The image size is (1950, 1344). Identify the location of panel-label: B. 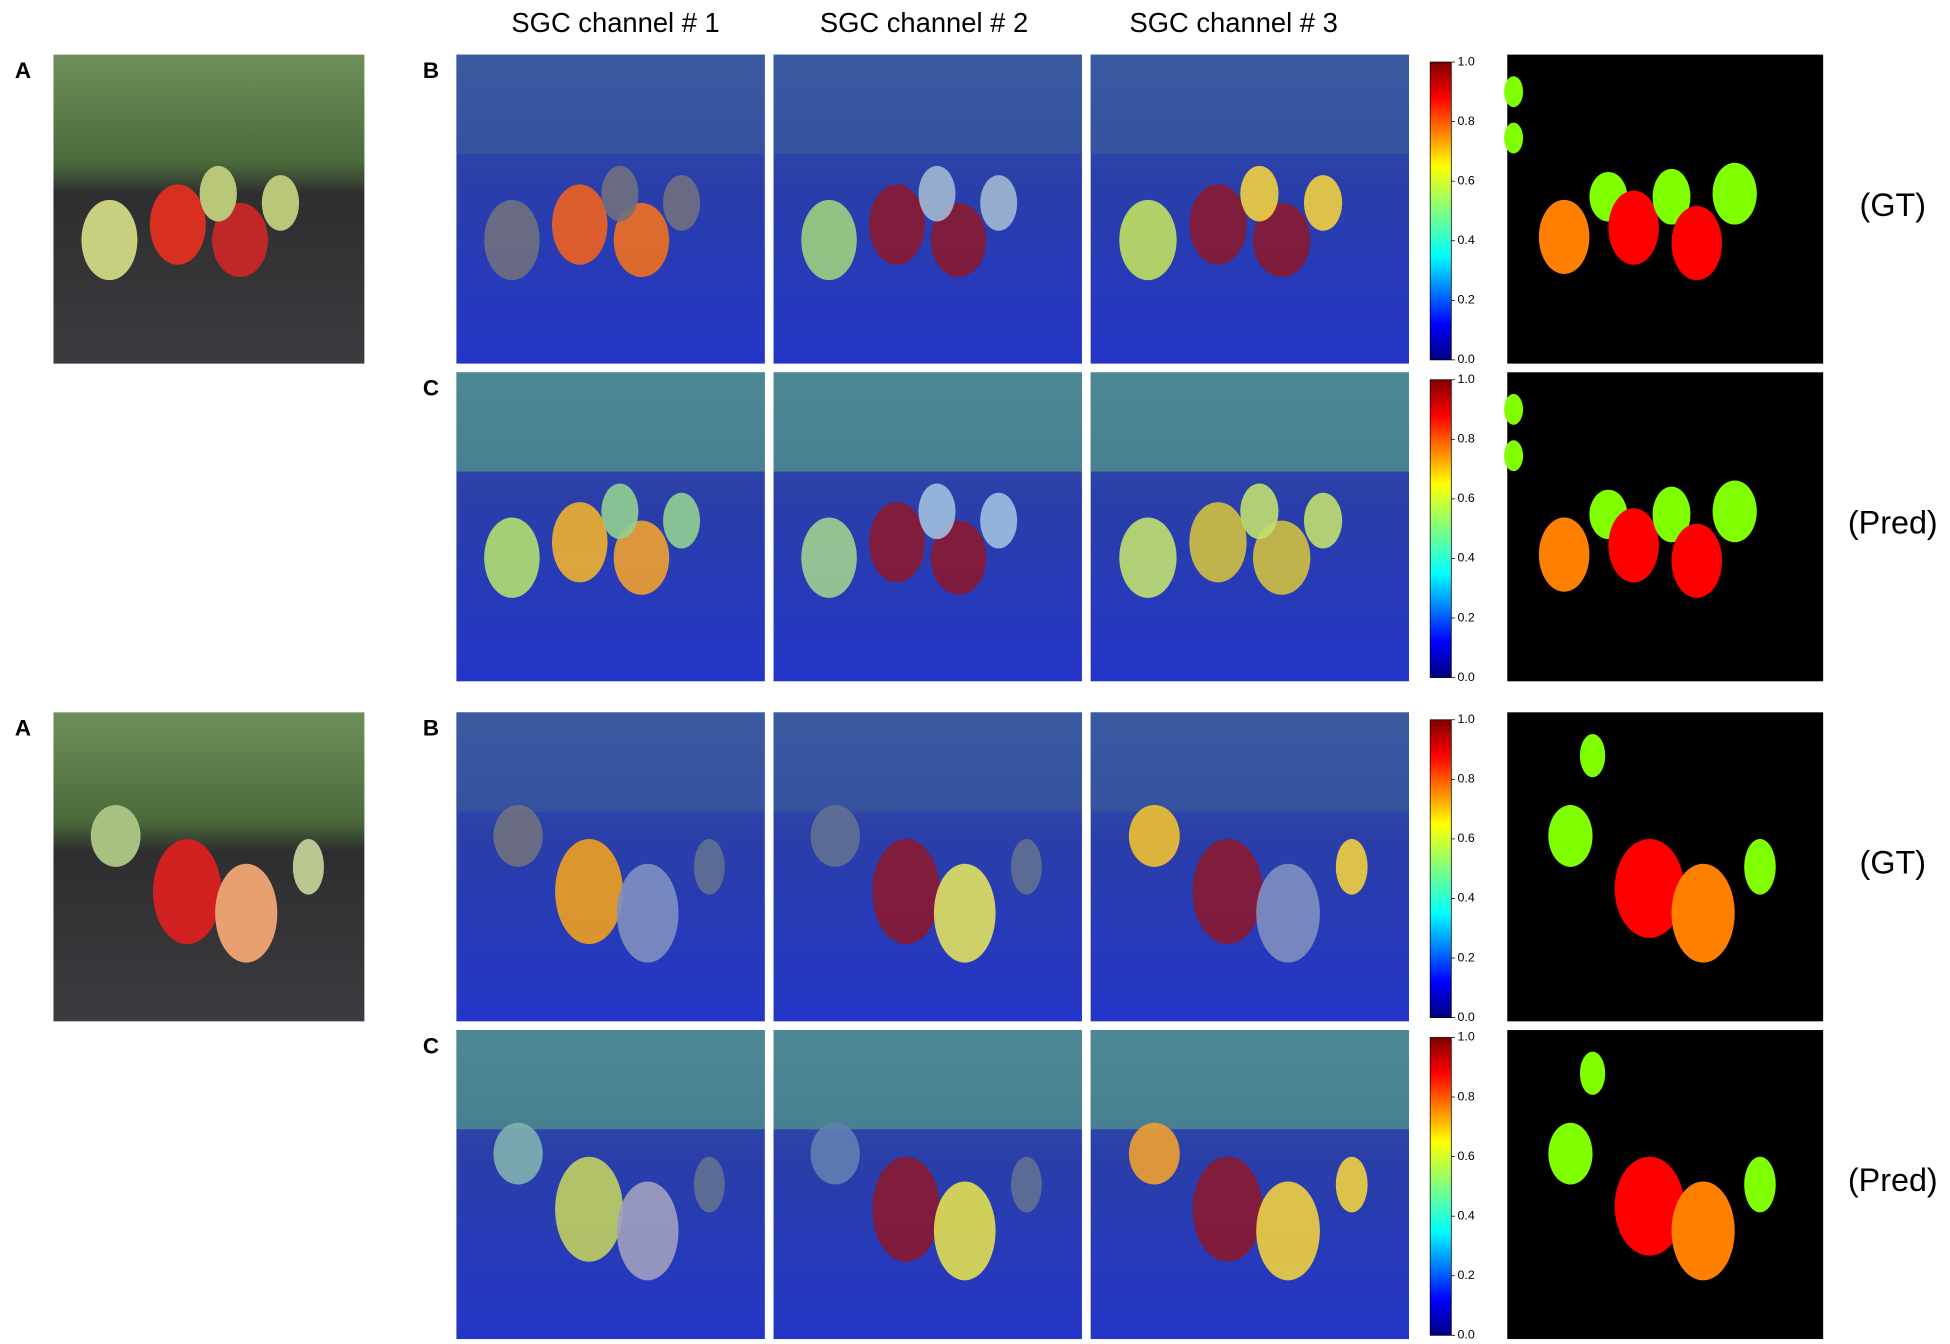
(431, 70).